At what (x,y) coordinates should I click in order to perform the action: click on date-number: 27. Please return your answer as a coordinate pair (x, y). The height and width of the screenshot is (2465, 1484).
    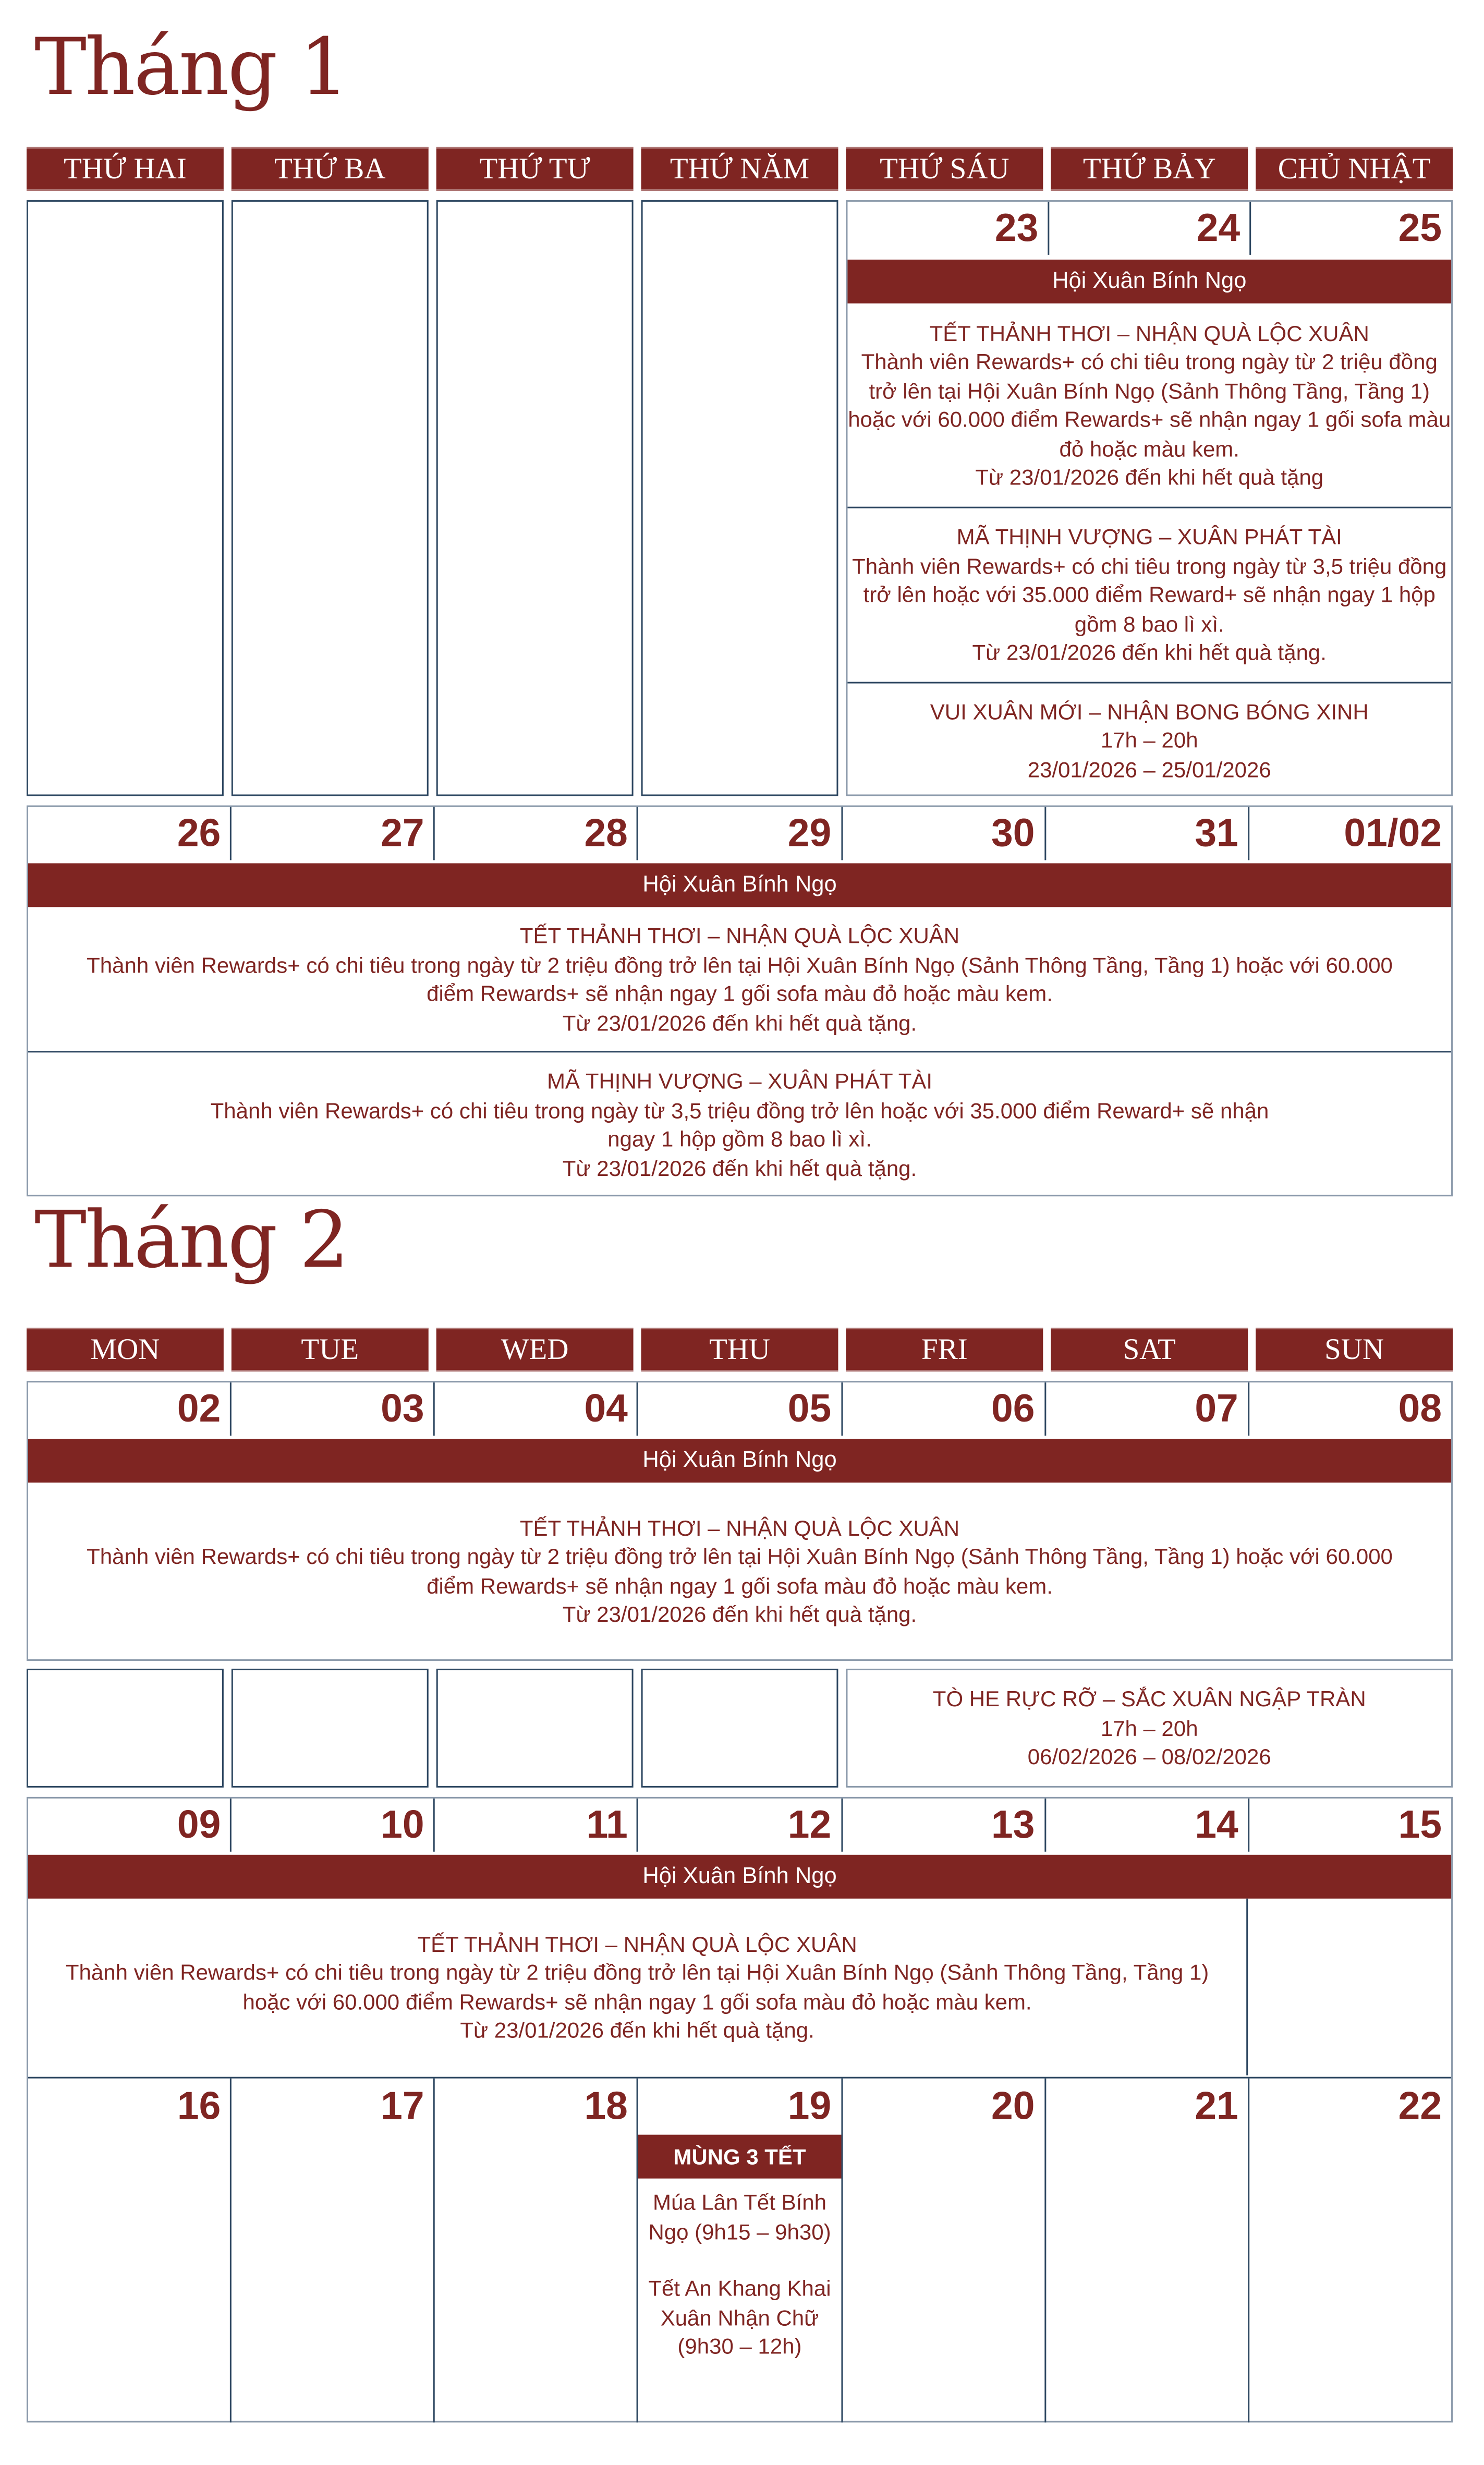
    Looking at the image, I should click on (333, 833).